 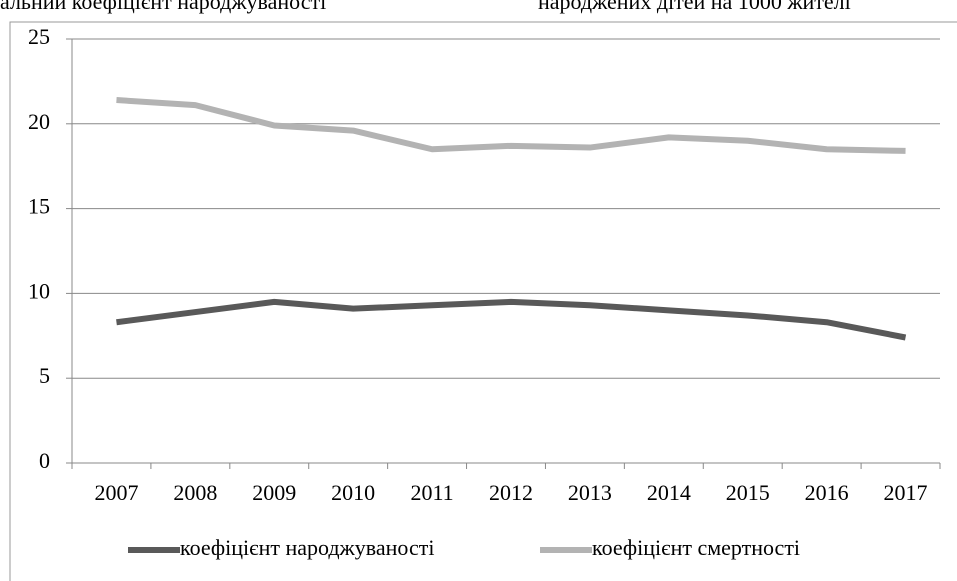 I want to click on x-tick-label: 2015, so click(x=748, y=492).